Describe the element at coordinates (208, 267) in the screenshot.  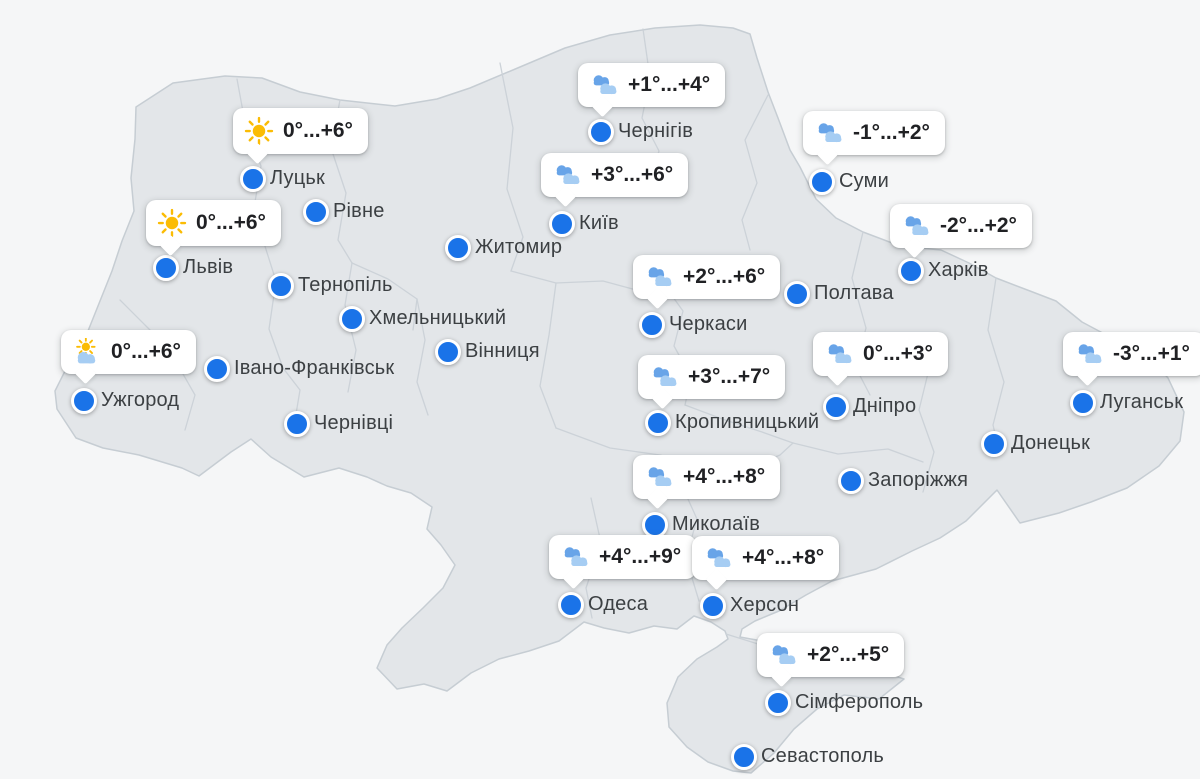
I see `city-label: Львів` at that location.